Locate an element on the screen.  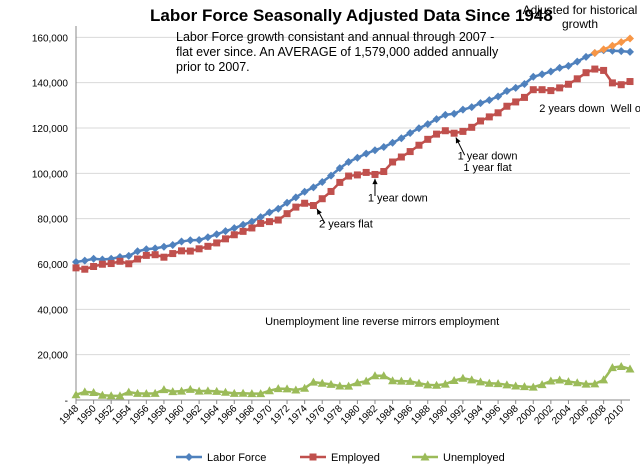
legend-label: Unemployed is located at coordinates (474, 458).